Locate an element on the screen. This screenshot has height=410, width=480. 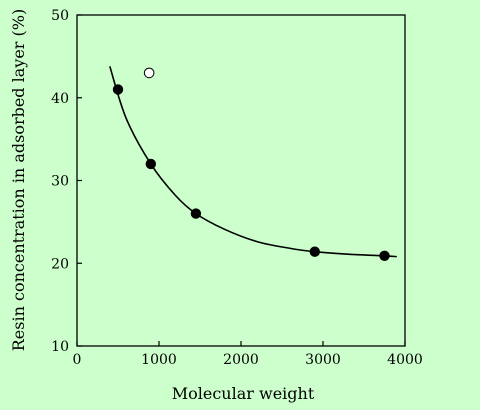
y-tick-label: 10 is located at coordinates (60, 347).